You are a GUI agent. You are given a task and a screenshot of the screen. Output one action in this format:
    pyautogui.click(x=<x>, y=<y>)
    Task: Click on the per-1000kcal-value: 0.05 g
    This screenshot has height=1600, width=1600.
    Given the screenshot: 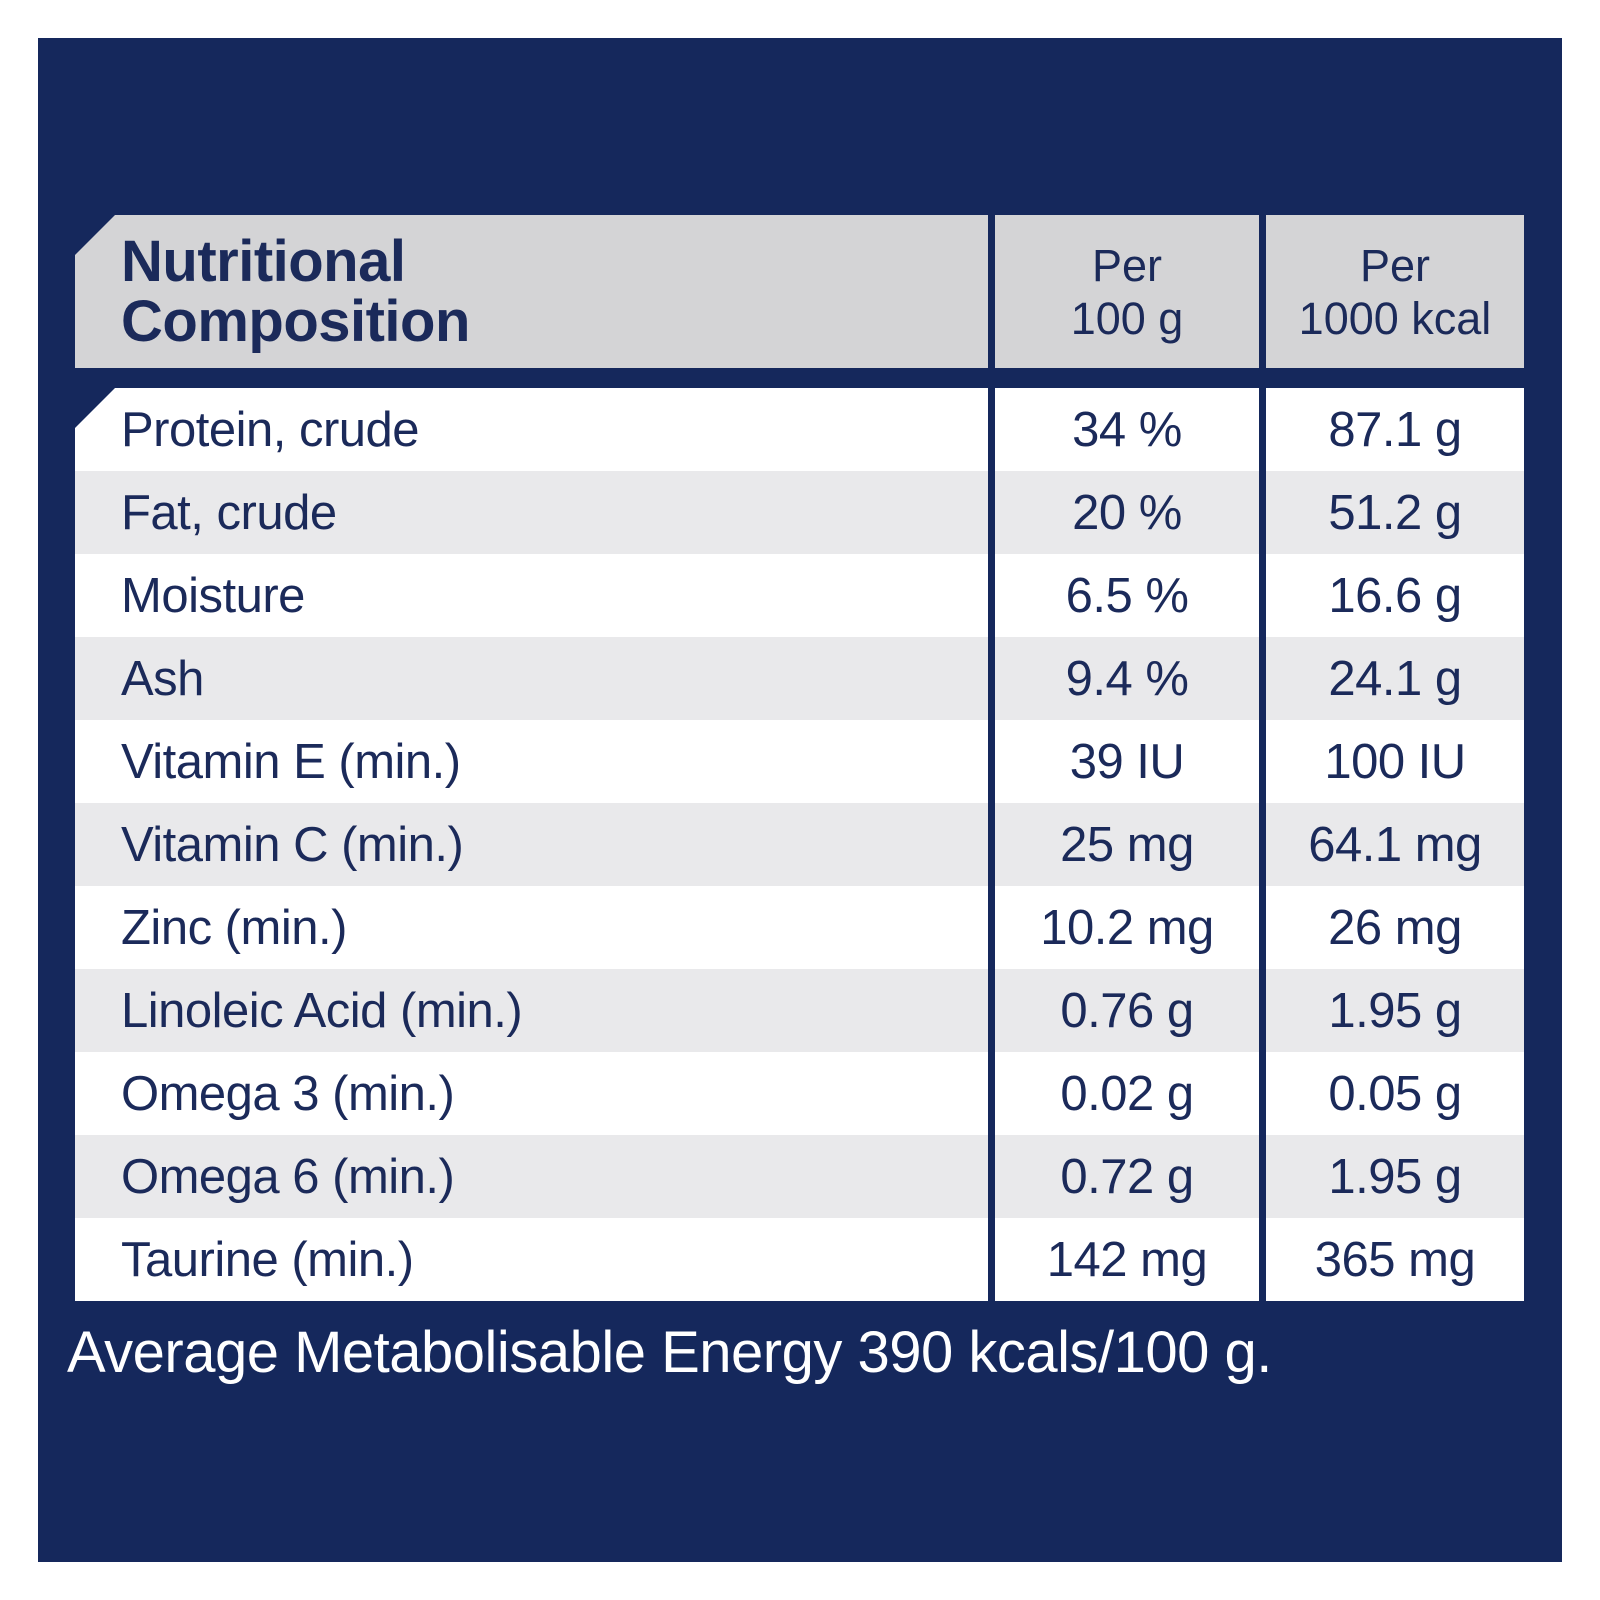 What is the action you would take?
    pyautogui.click(x=1395, y=1093)
    